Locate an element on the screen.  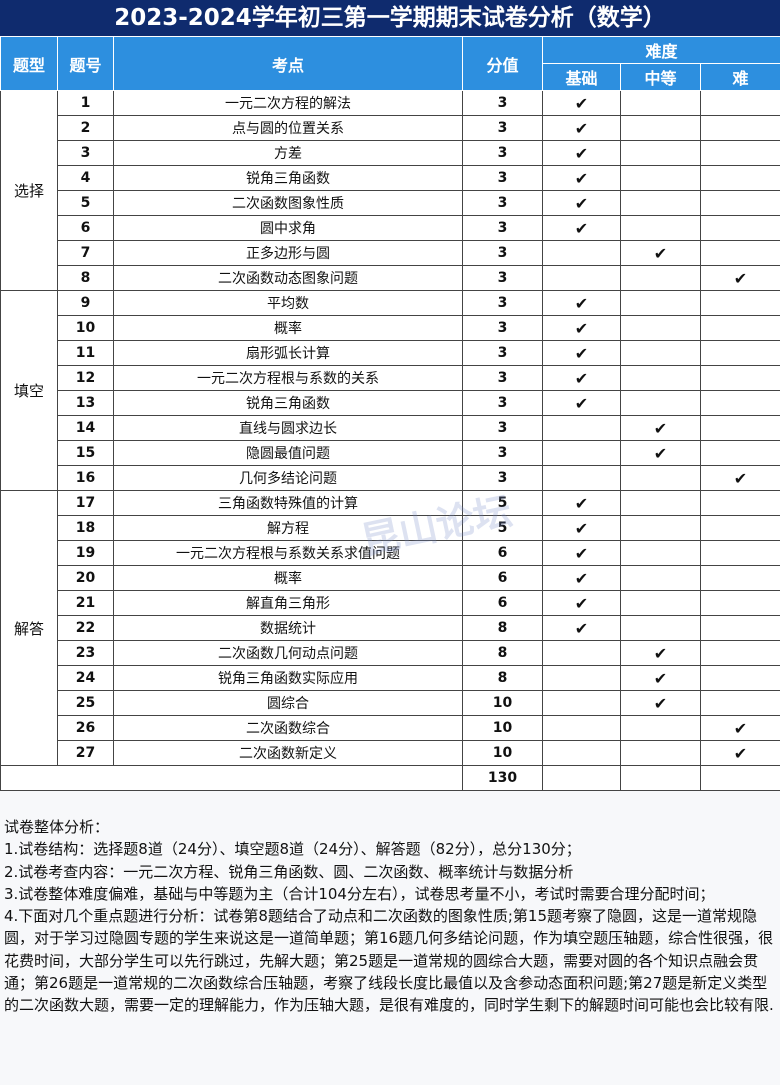
header-difficulty: 难度 is located at coordinates (660, 50).